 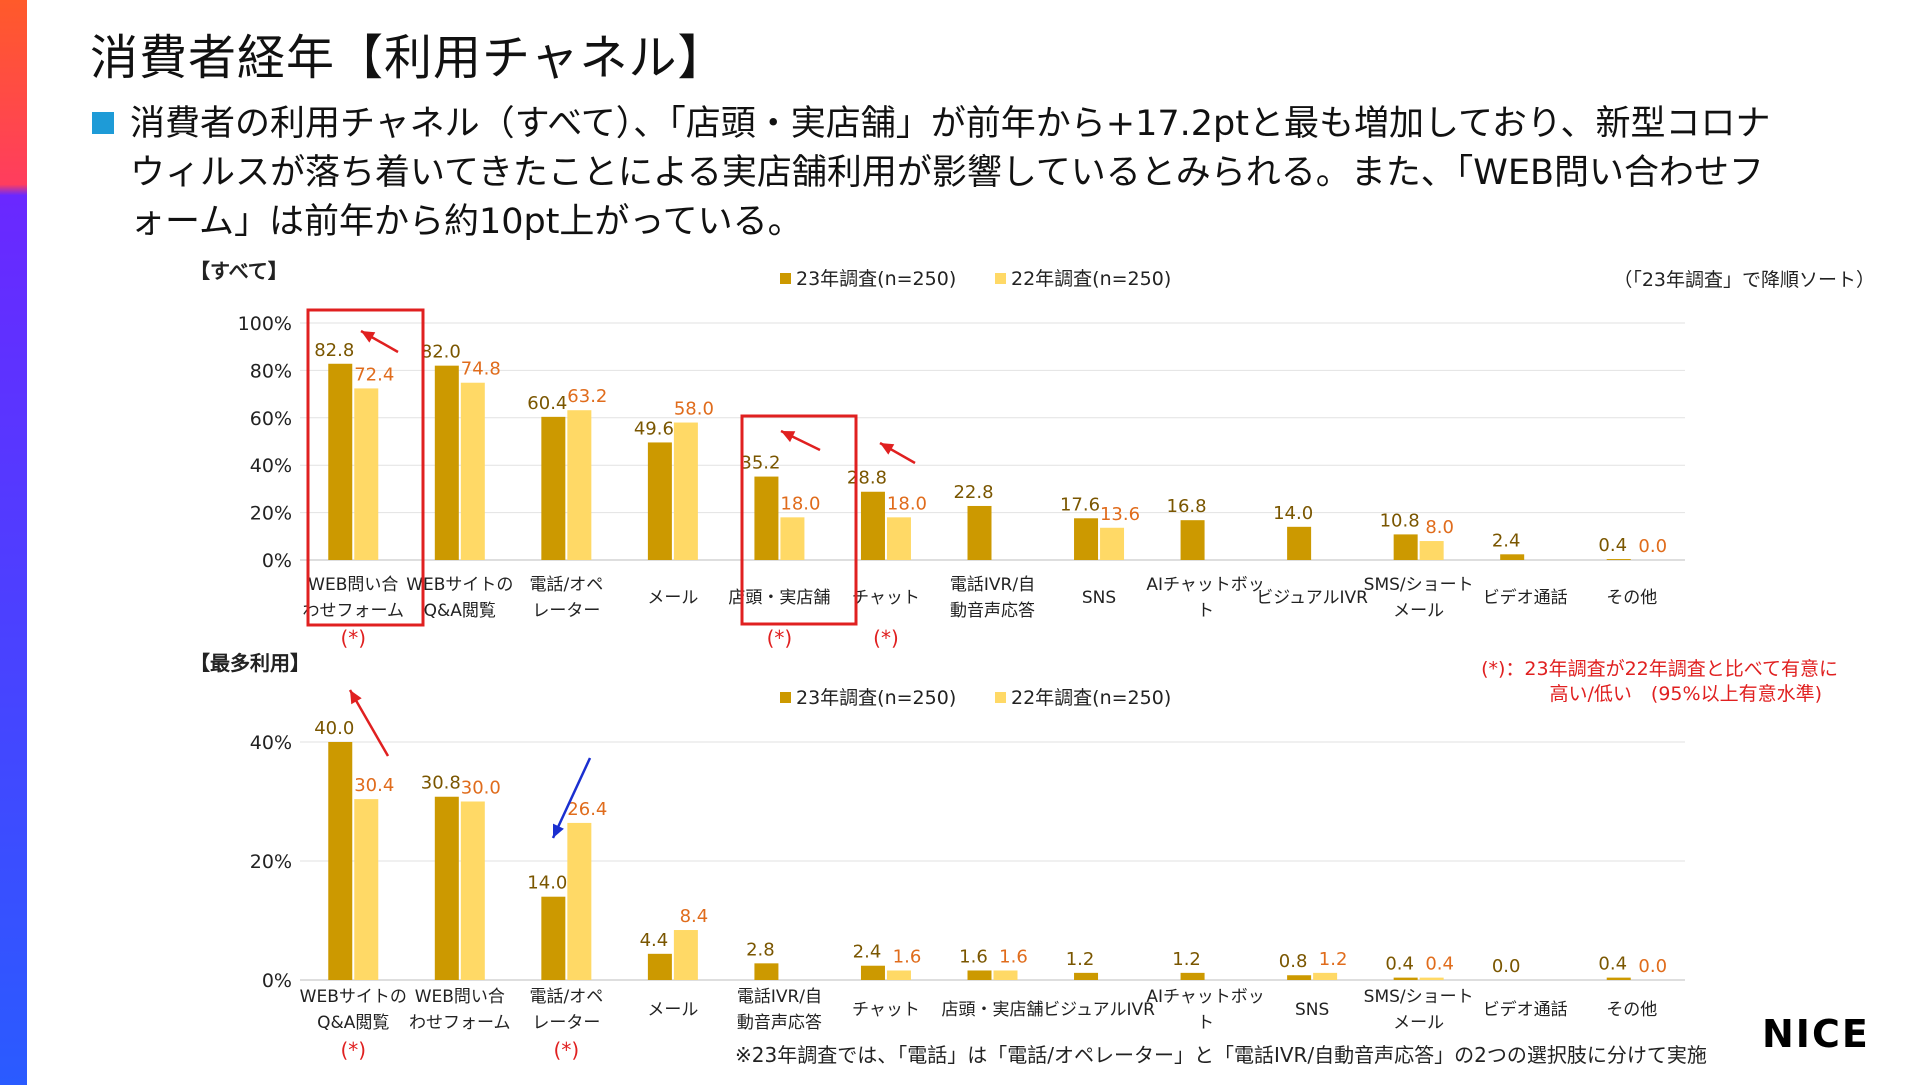 I want to click on chart0-value-22: 18.0, so click(x=907, y=503).